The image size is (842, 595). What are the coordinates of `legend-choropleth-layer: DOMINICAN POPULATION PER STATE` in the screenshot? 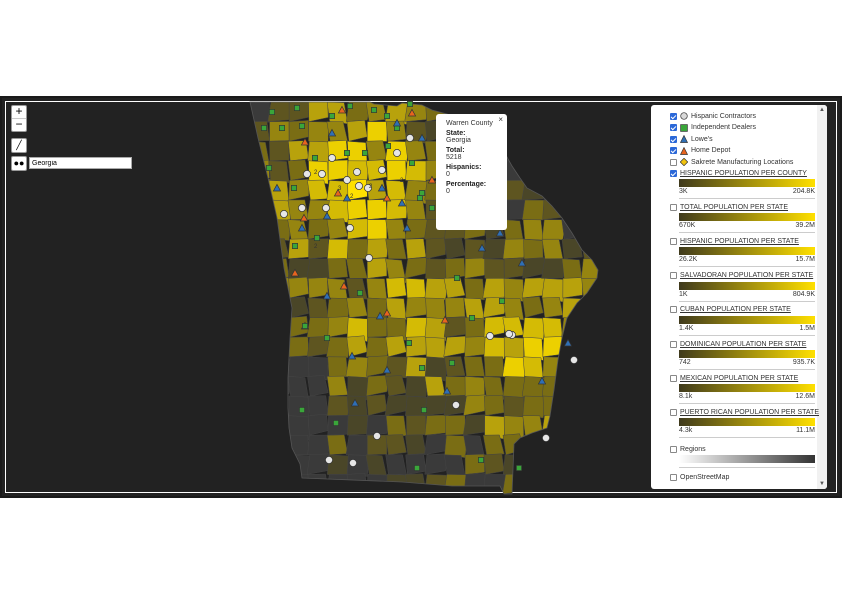 It's located at (738, 344).